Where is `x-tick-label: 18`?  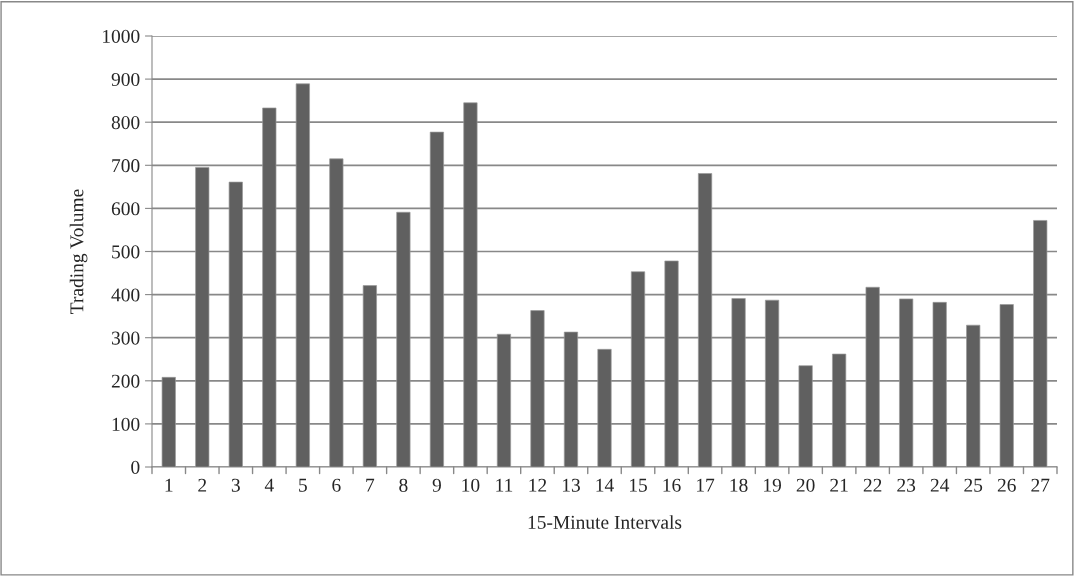 x-tick-label: 18 is located at coordinates (739, 485).